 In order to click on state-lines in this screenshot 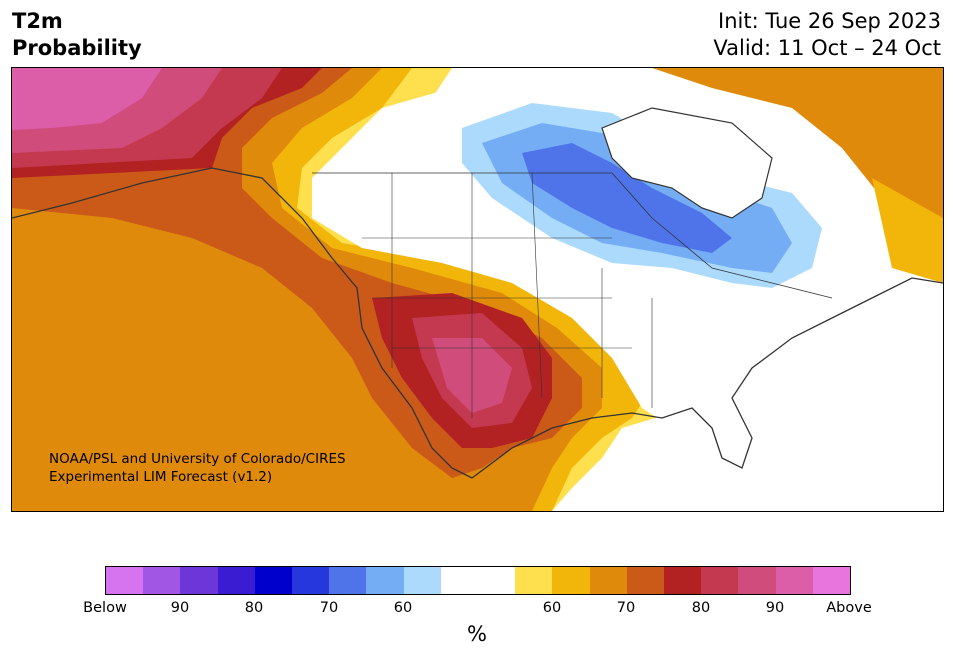, I will do `click(507, 295)`.